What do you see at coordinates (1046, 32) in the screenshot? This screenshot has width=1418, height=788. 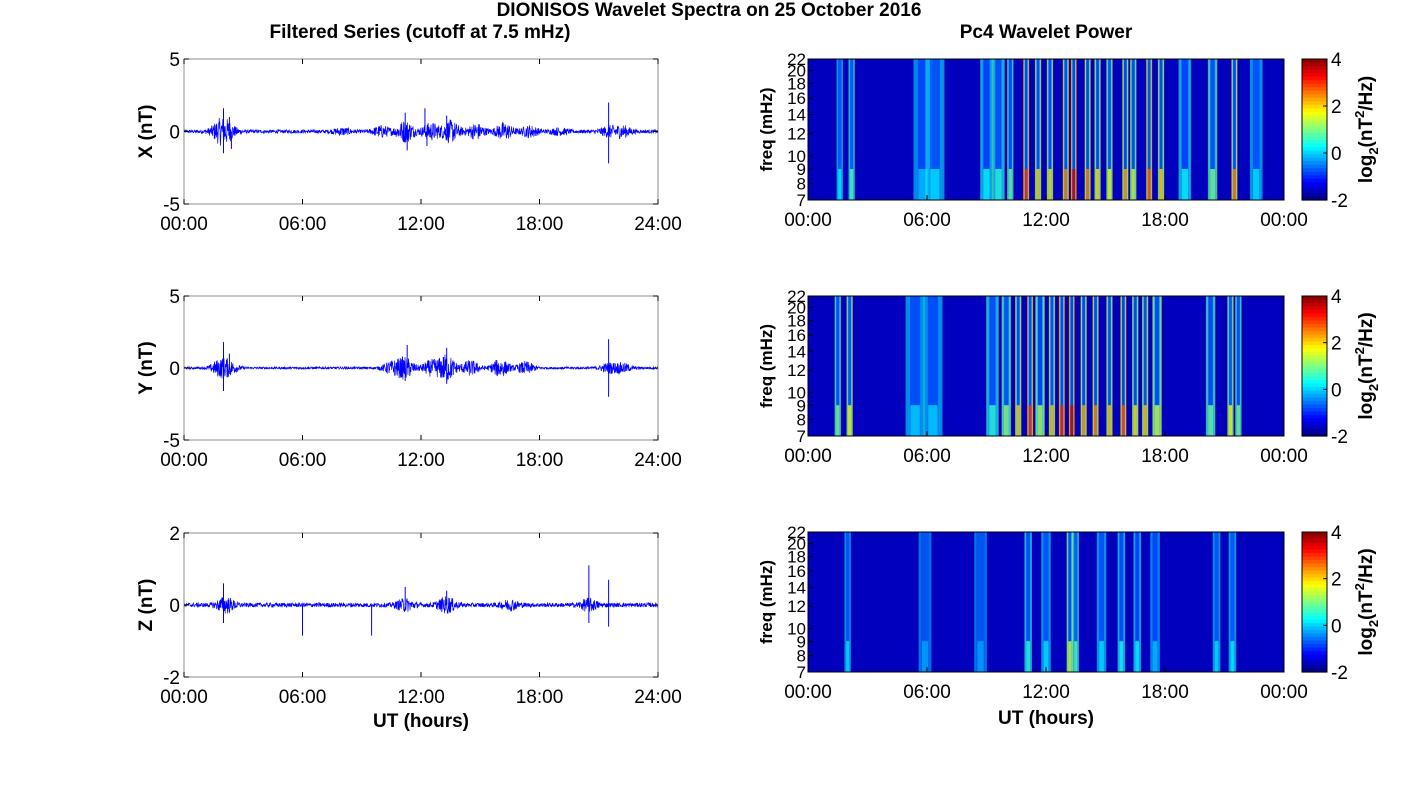 I see `right-column-title: Pc4 Wavelet Power` at bounding box center [1046, 32].